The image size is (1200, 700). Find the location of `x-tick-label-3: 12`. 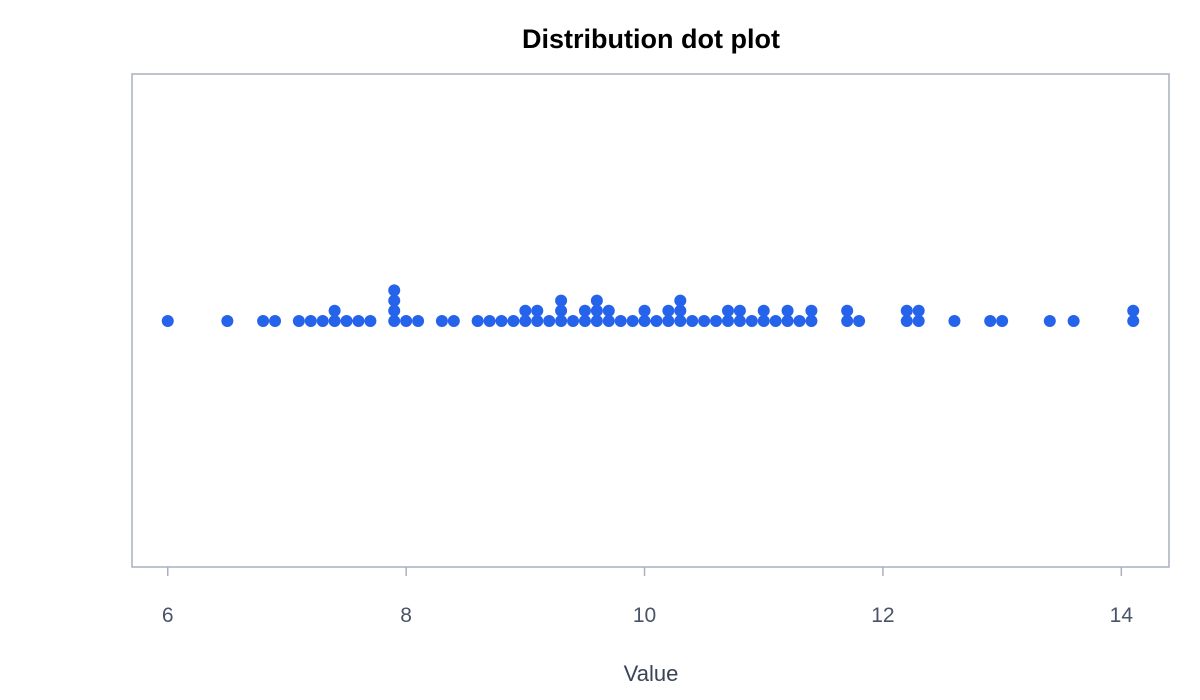

x-tick-label-3: 12 is located at coordinates (882, 615).